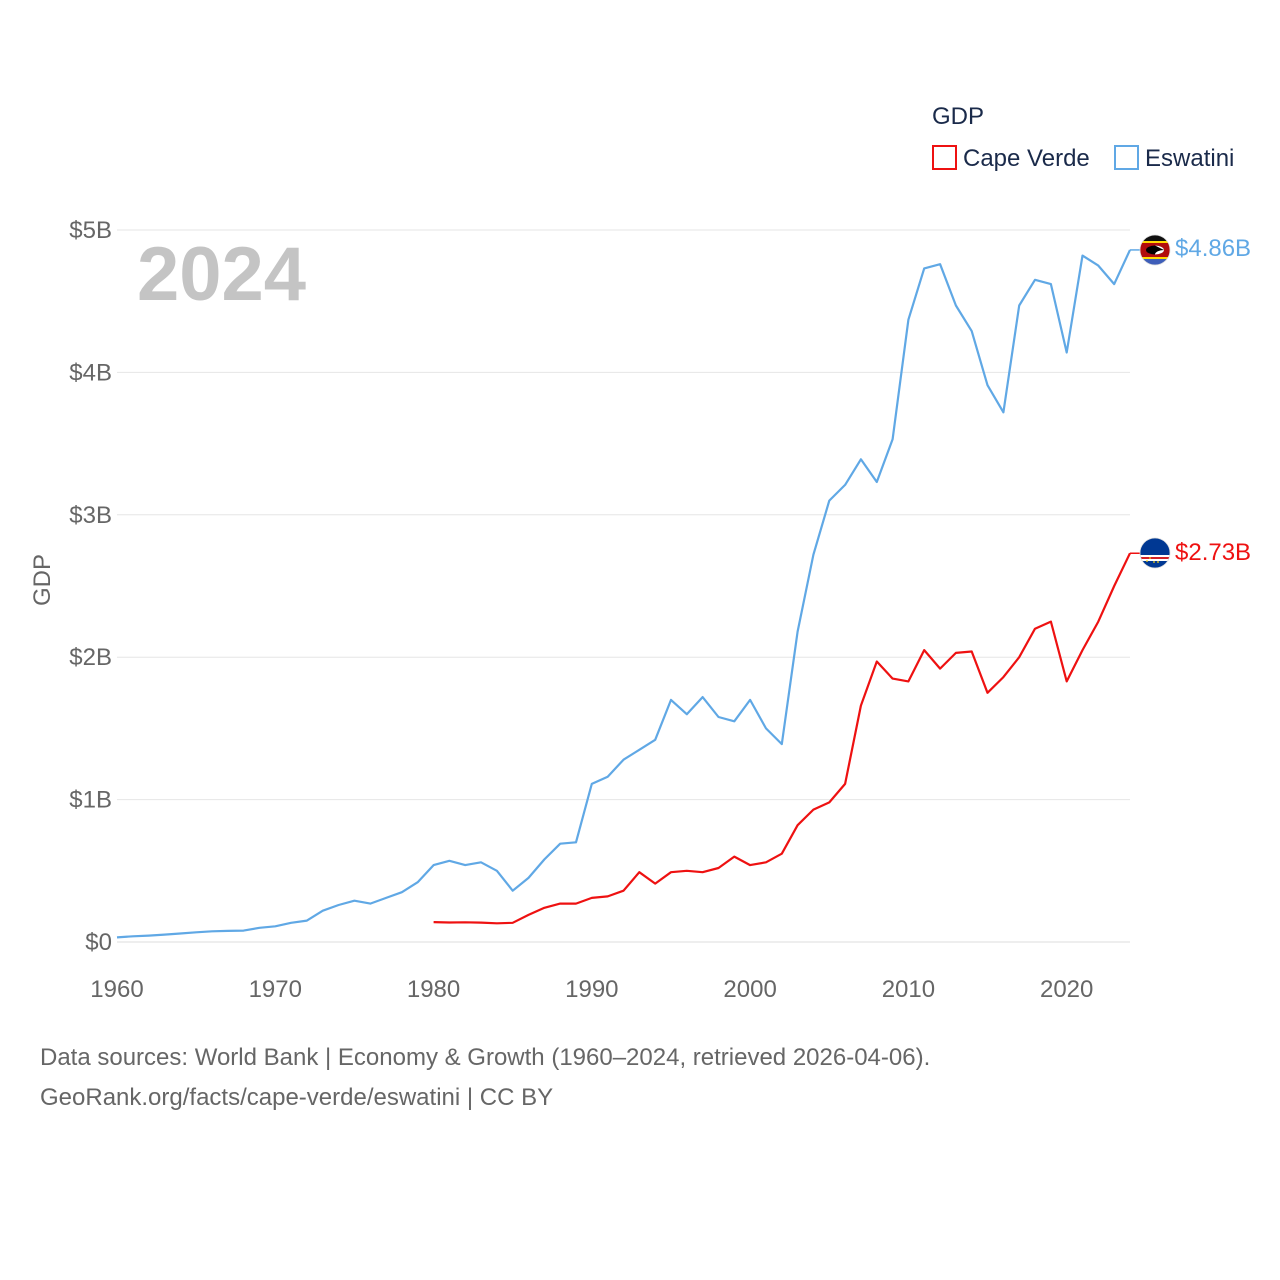 Image resolution: width=1280 pixels, height=1280 pixels. I want to click on legend-label-eswatini: Eswatini, so click(1189, 158).